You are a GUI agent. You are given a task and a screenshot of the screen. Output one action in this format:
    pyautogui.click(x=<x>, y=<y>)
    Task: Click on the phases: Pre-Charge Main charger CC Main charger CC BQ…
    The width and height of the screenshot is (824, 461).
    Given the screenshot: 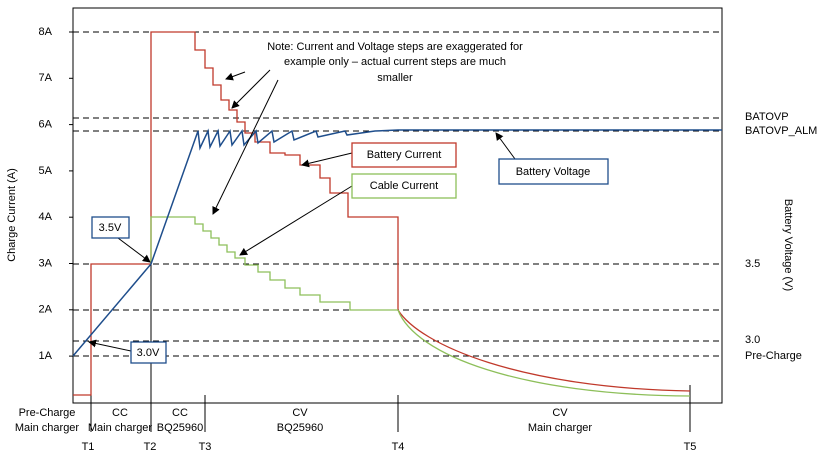 What is the action you would take?
    pyautogui.click(x=356, y=430)
    